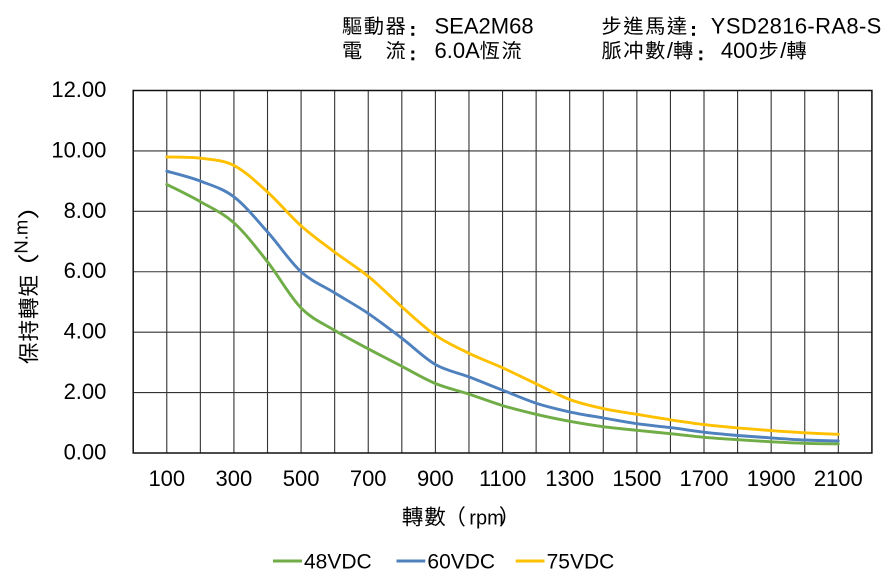 This screenshot has width=888, height=586. What do you see at coordinates (502, 478) in the screenshot?
I see `svg-text: 1100` at bounding box center [502, 478].